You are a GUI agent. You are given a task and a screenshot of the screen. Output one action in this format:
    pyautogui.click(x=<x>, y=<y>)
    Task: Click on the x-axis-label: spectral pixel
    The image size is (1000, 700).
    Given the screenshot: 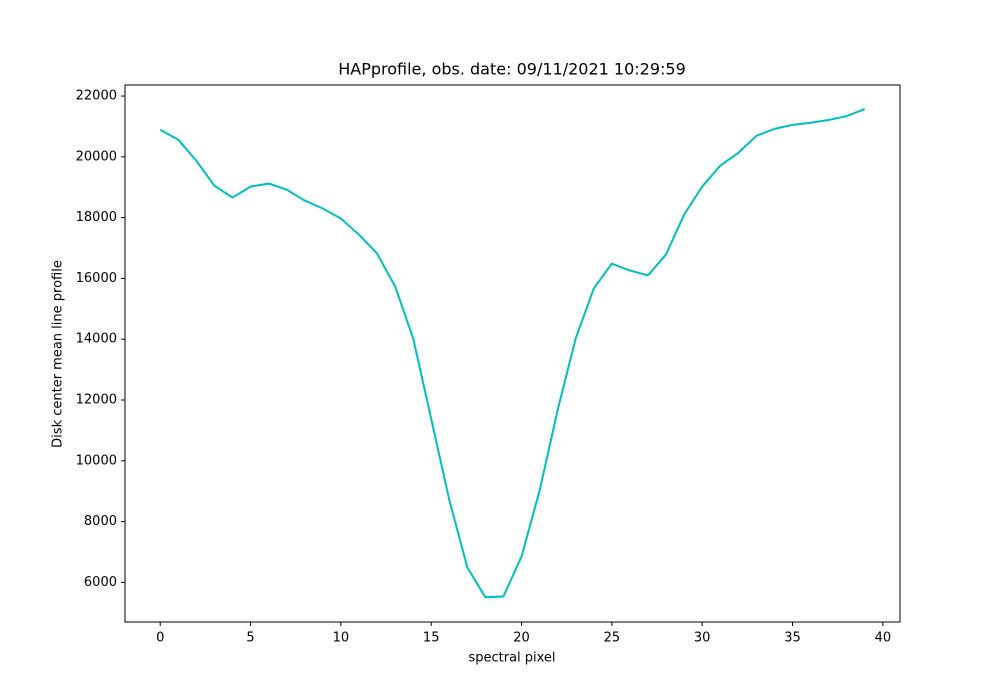 What is the action you would take?
    pyautogui.click(x=511, y=658)
    